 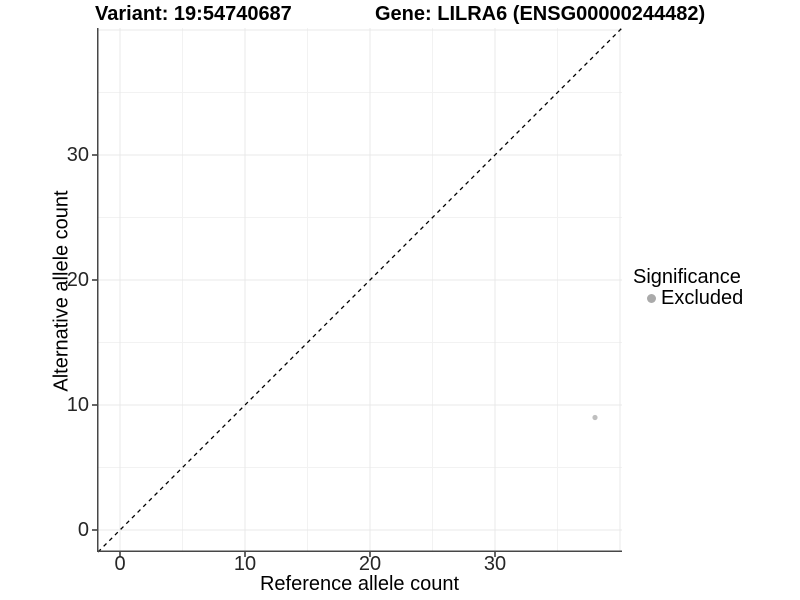 I want to click on y-tick-label: 0, so click(x=83, y=530).